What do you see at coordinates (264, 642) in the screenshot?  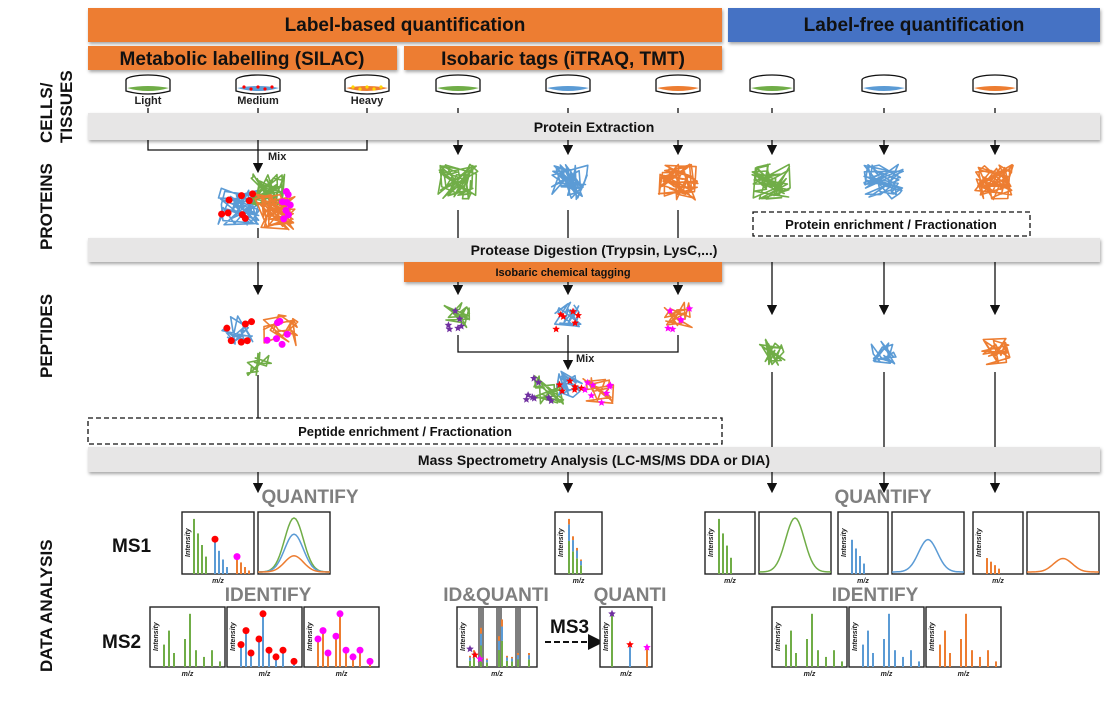 I see `ms2-spectrum-medium: m/z Intensity` at bounding box center [264, 642].